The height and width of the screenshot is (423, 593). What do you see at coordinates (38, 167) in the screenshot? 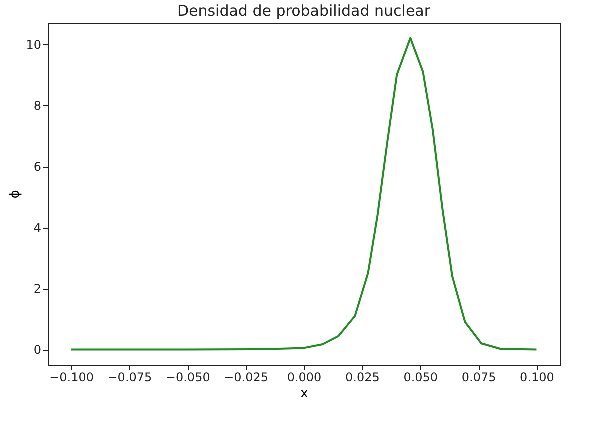
I see `y-tick-label: 6` at bounding box center [38, 167].